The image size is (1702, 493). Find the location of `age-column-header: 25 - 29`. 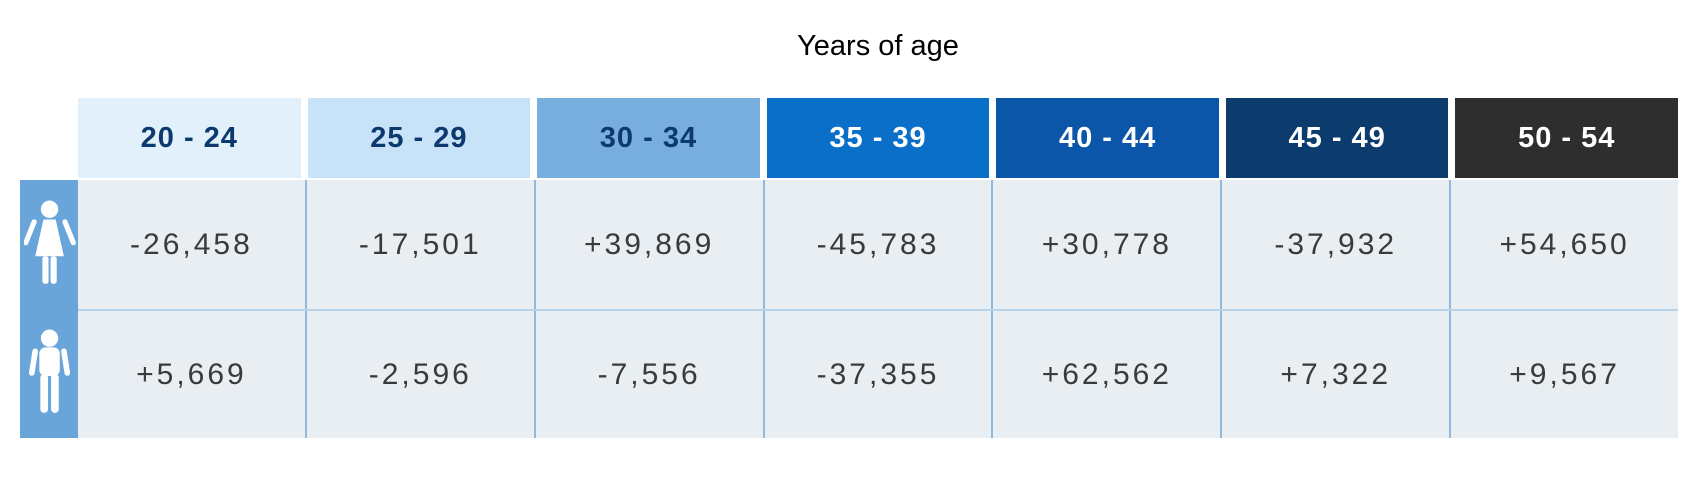

age-column-header: 25 - 29 is located at coordinates (419, 138).